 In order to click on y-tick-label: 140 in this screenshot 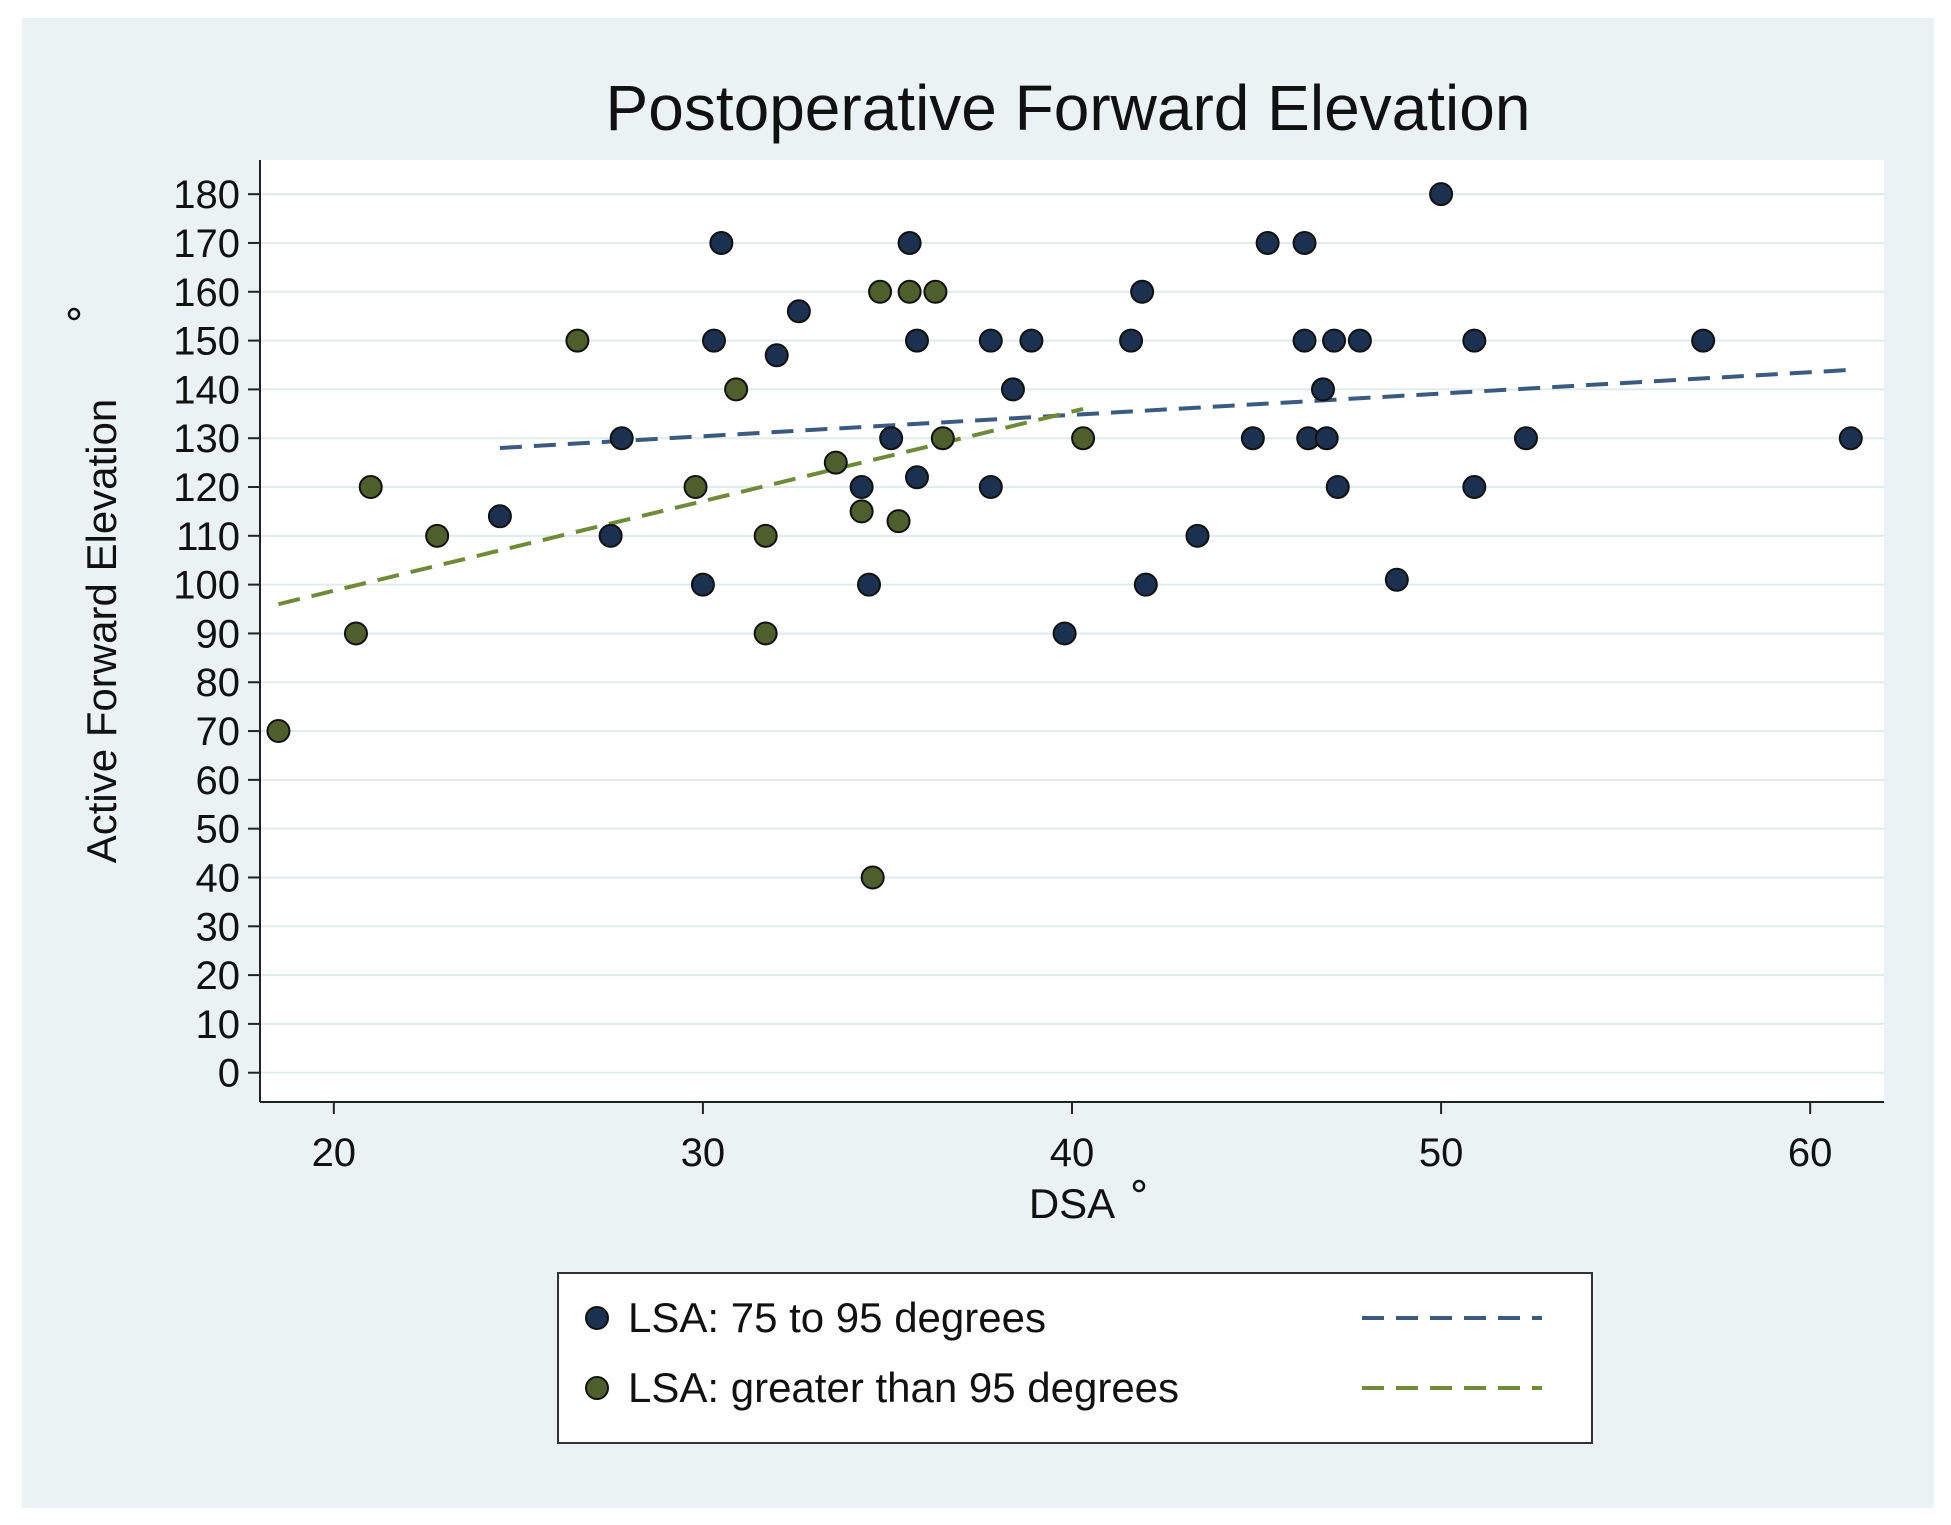, I will do `click(206, 390)`.